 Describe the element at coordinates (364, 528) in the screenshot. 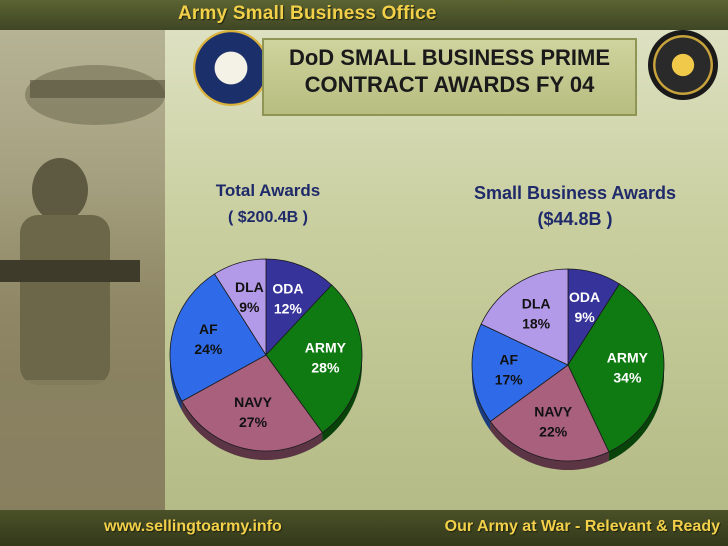

I see `footer-strip` at that location.